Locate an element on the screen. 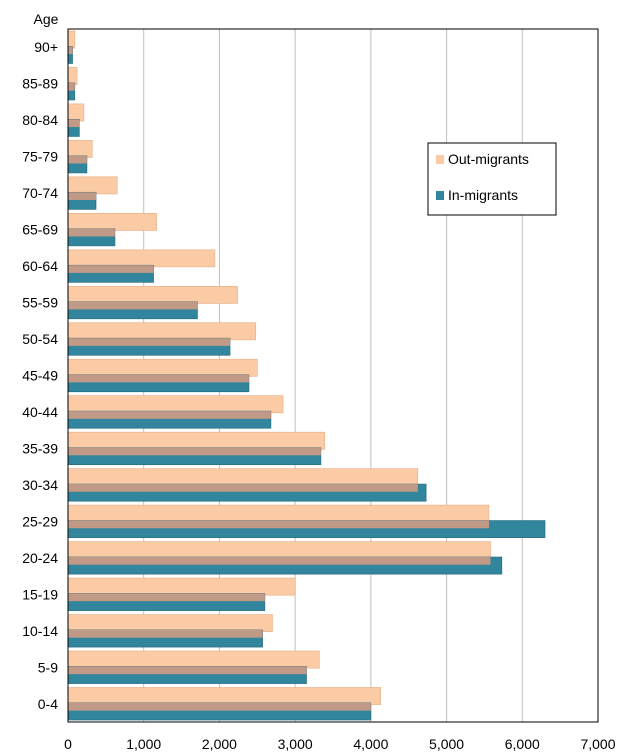 Image resolution: width=635 pixels, height=754 pixels. y-tick-label: 0-4 is located at coordinates (48, 704).